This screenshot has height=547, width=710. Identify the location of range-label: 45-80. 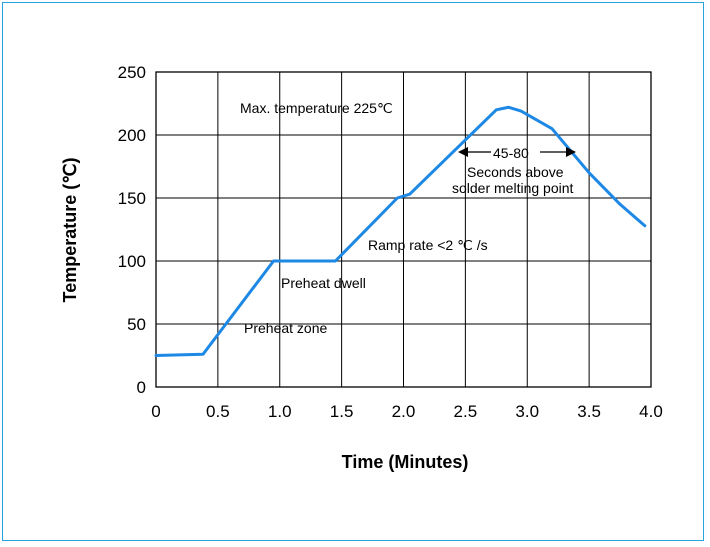
(511, 153).